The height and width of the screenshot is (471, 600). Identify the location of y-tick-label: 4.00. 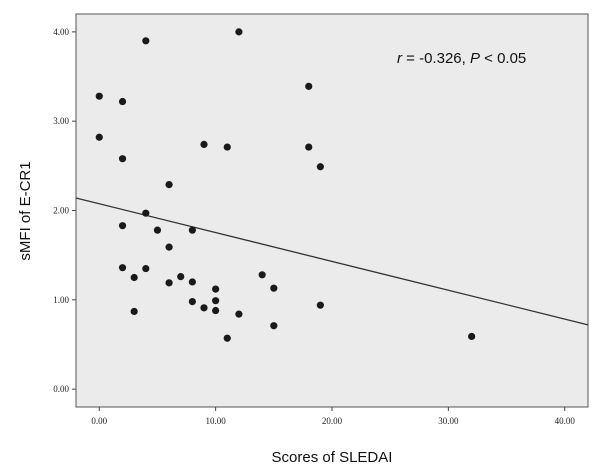
(61, 32).